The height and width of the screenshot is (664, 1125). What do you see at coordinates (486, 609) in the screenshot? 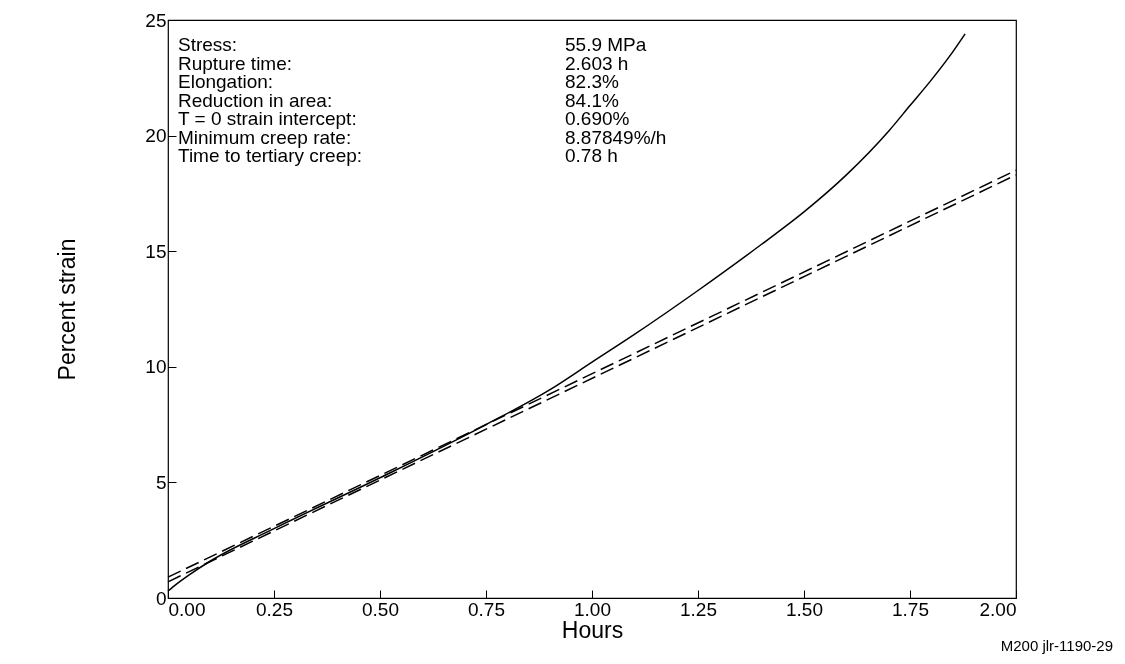
I see `x-tick-label: 0.75` at bounding box center [486, 609].